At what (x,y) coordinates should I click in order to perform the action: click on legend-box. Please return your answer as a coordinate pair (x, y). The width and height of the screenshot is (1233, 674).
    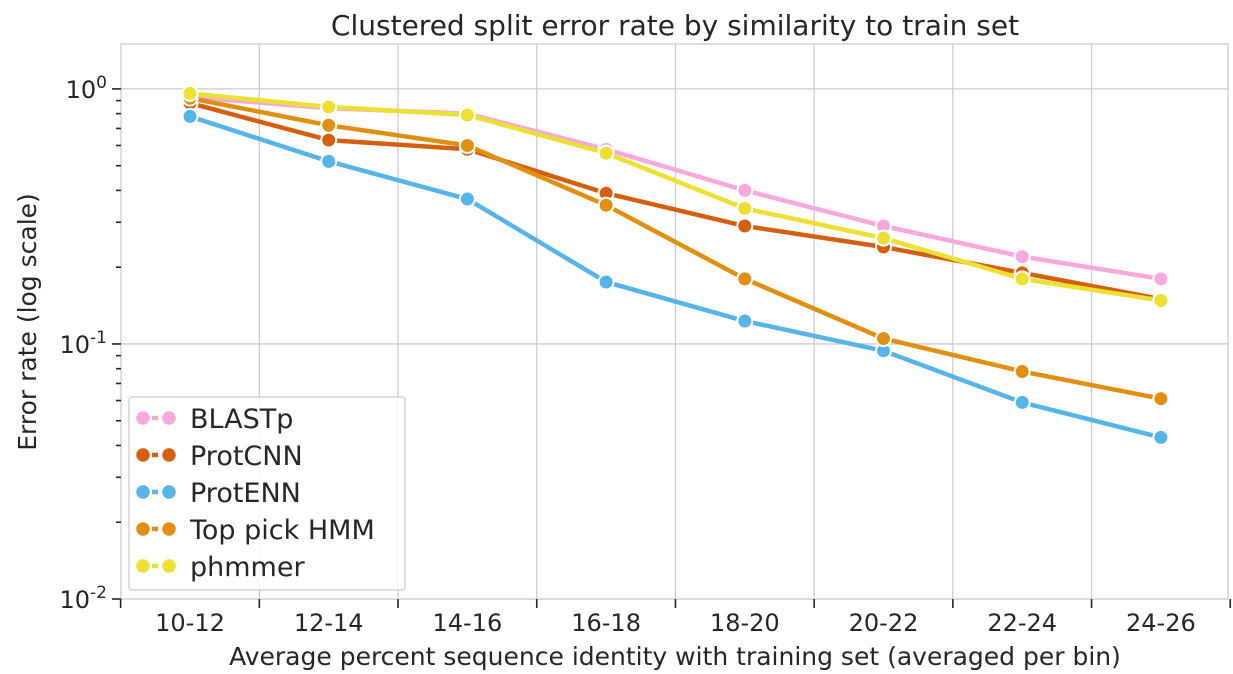
    Looking at the image, I should click on (267, 493).